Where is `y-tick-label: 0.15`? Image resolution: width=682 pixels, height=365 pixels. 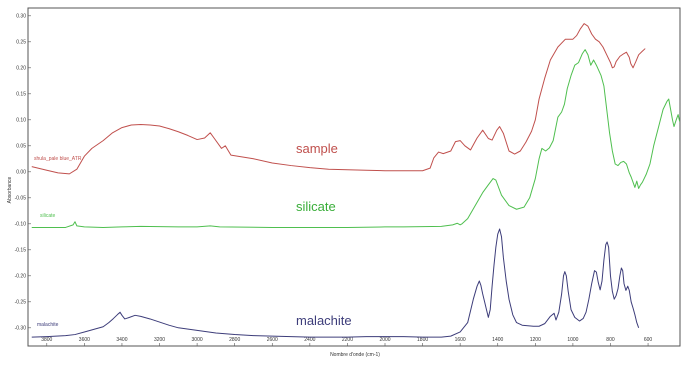
y-tick-label: 0.15 is located at coordinates (21, 95).